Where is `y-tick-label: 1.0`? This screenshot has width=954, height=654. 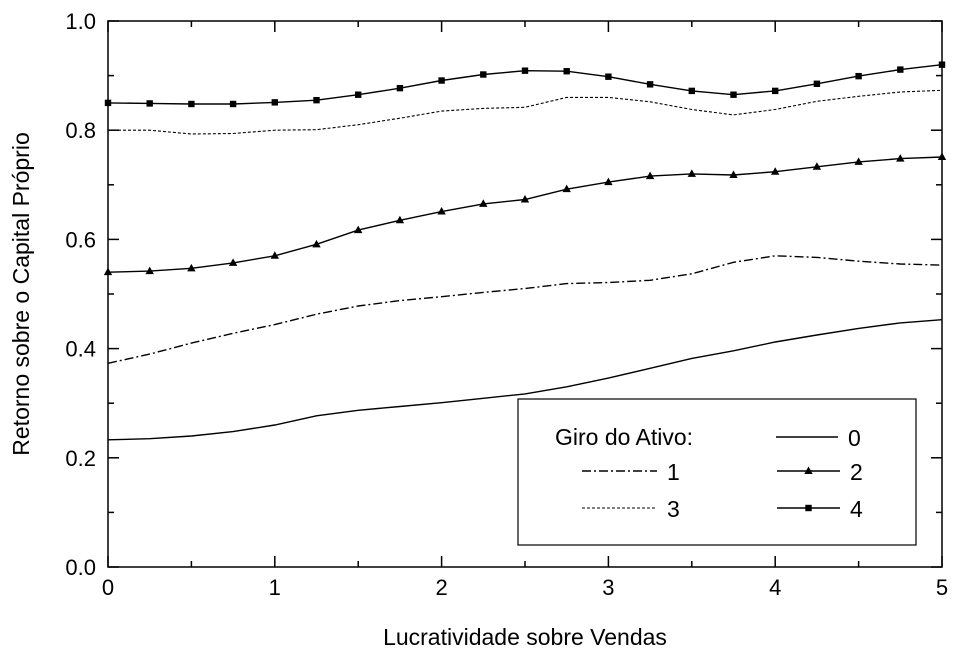 y-tick-label: 1.0 is located at coordinates (80, 21).